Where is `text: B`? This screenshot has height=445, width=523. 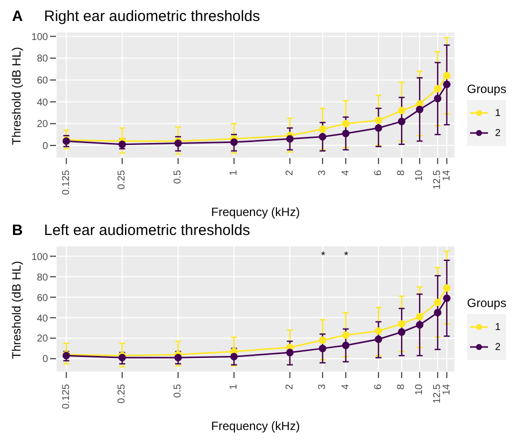
text: B is located at coordinates (17, 230).